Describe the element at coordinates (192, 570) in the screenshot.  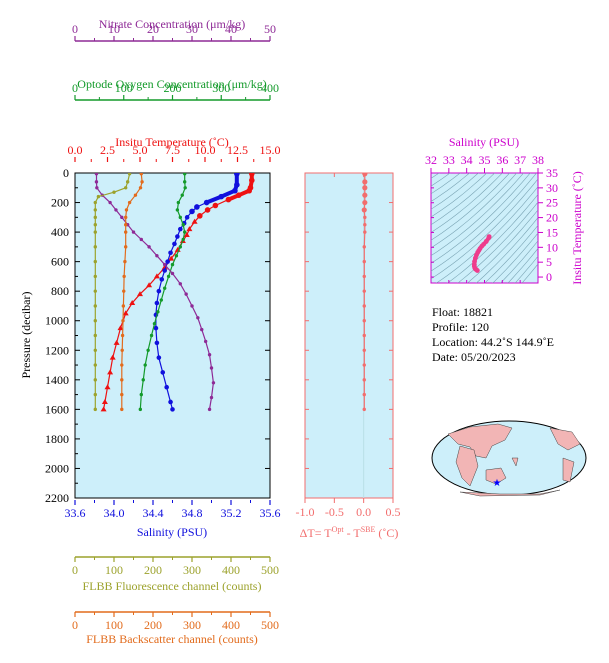
I see `fluorescence-tick-label: 300` at that location.